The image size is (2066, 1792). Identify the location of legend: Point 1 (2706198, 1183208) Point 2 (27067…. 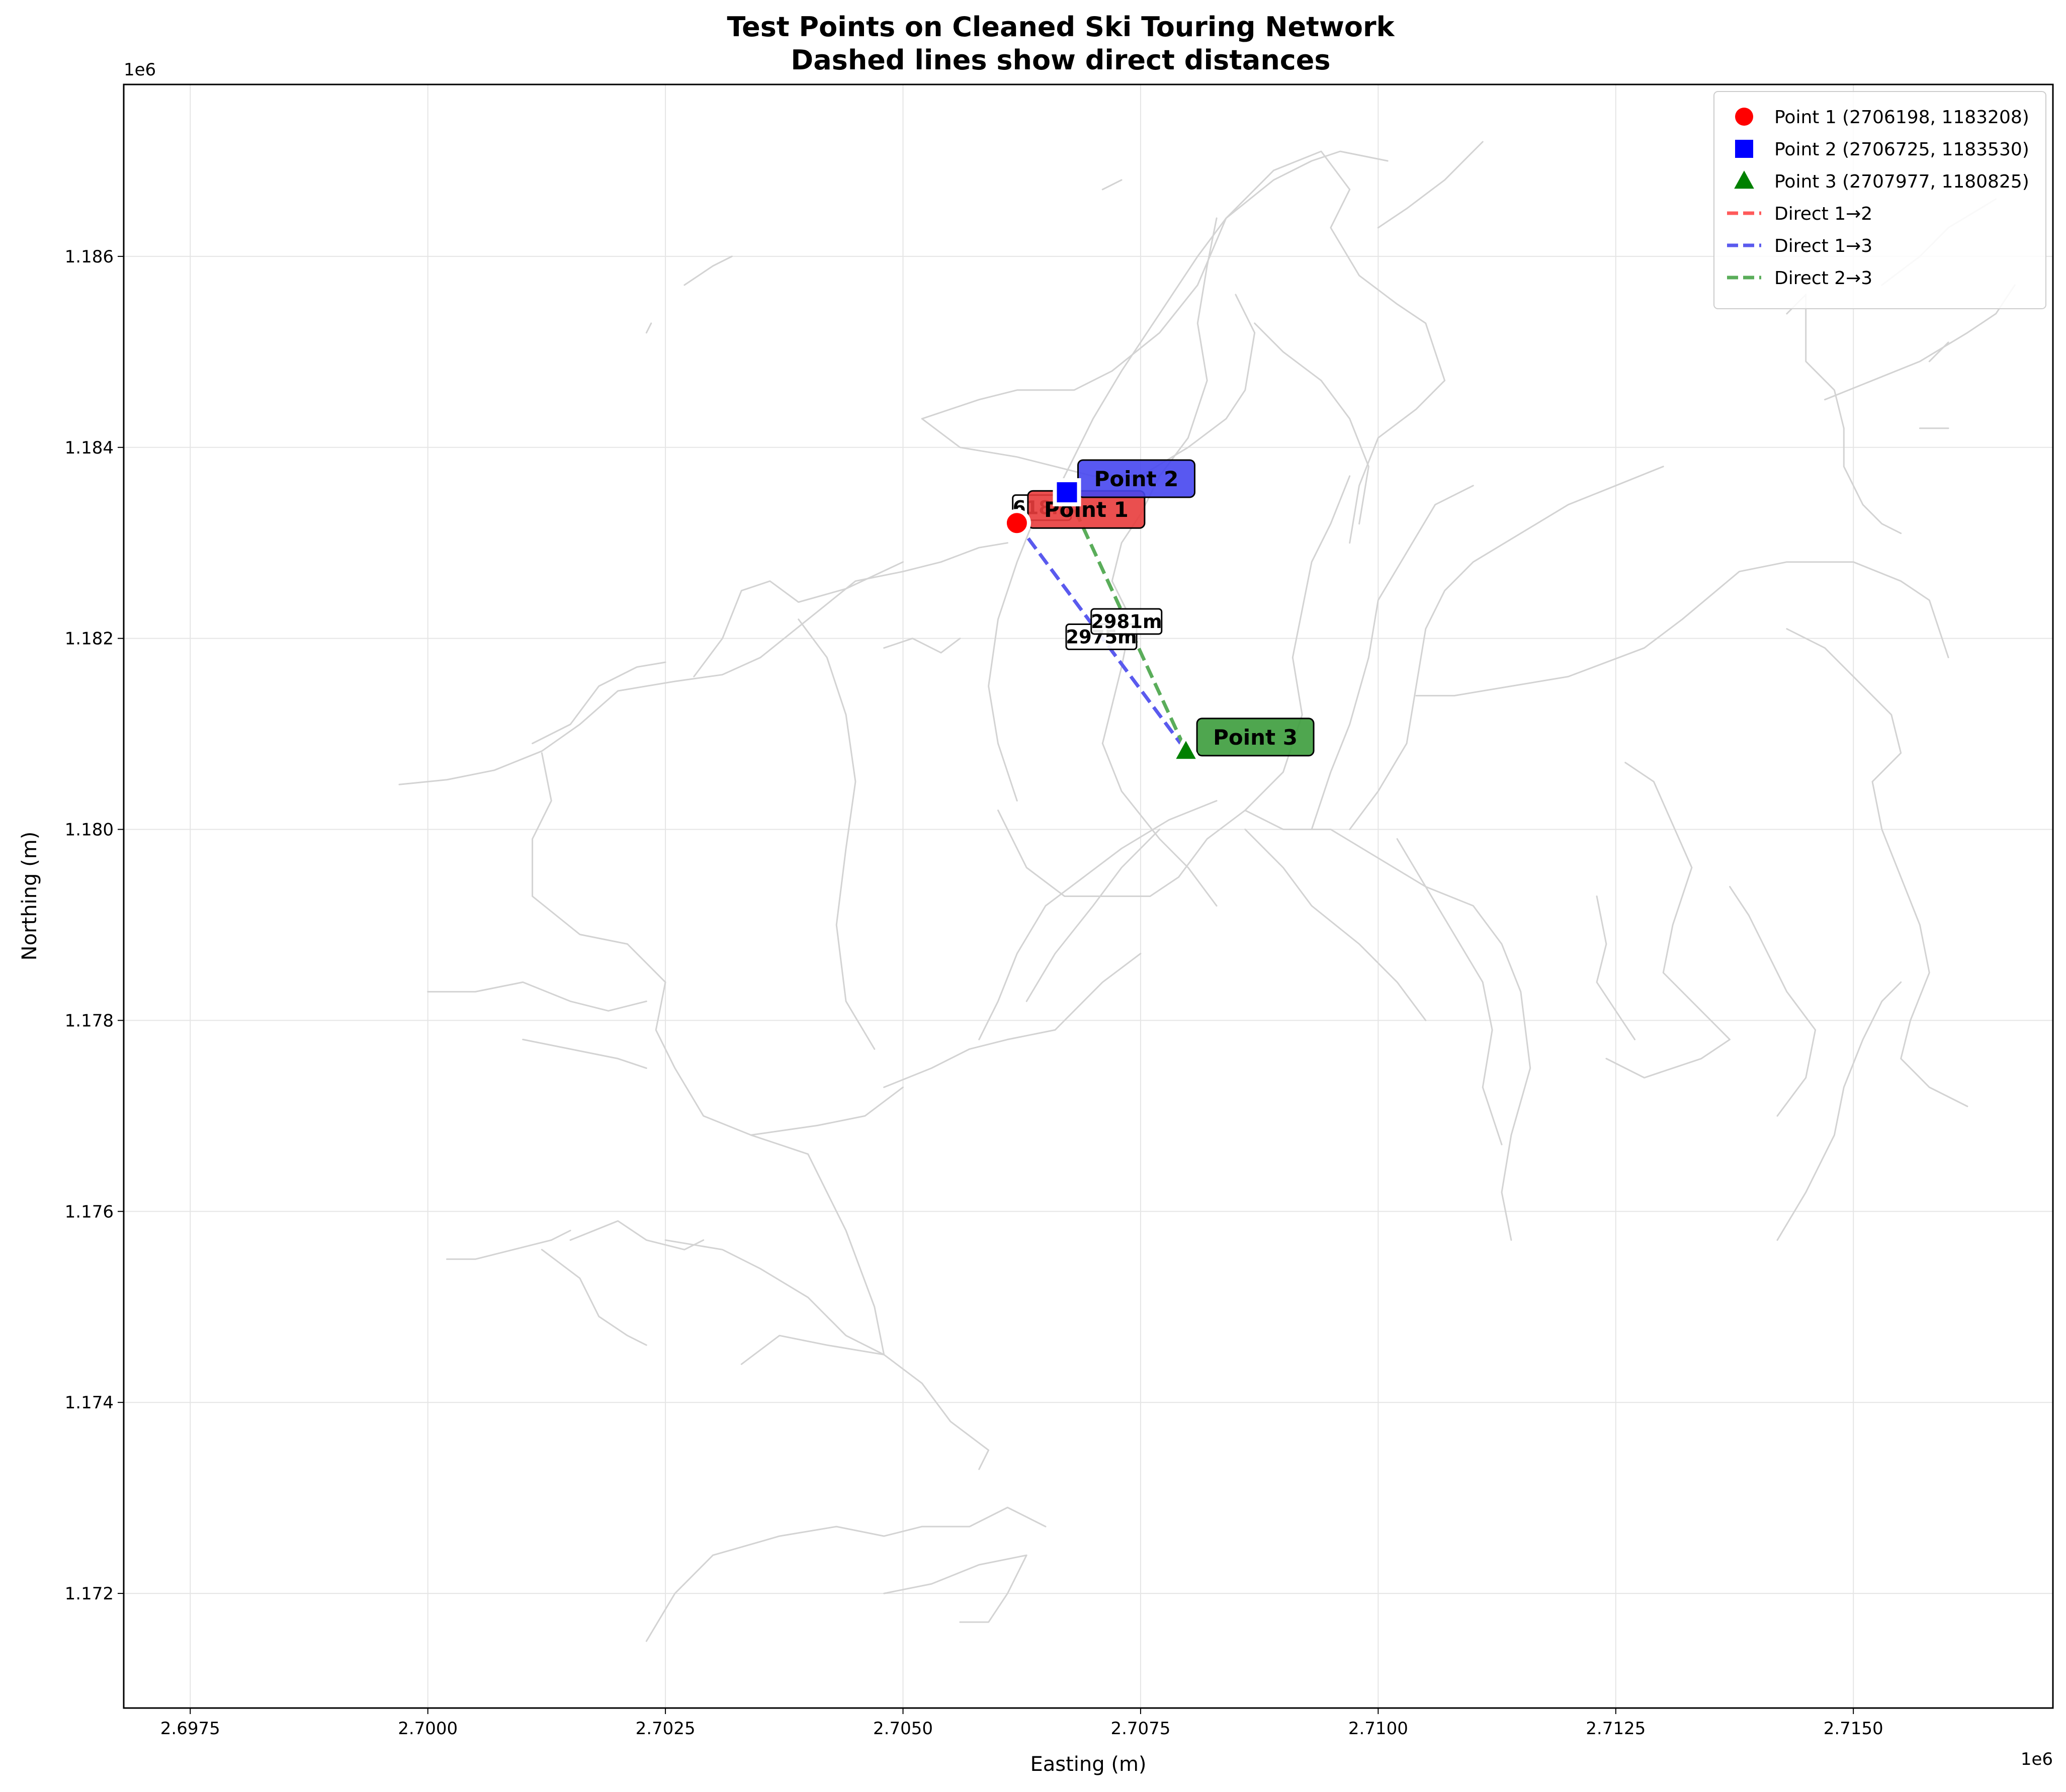
(1879, 200).